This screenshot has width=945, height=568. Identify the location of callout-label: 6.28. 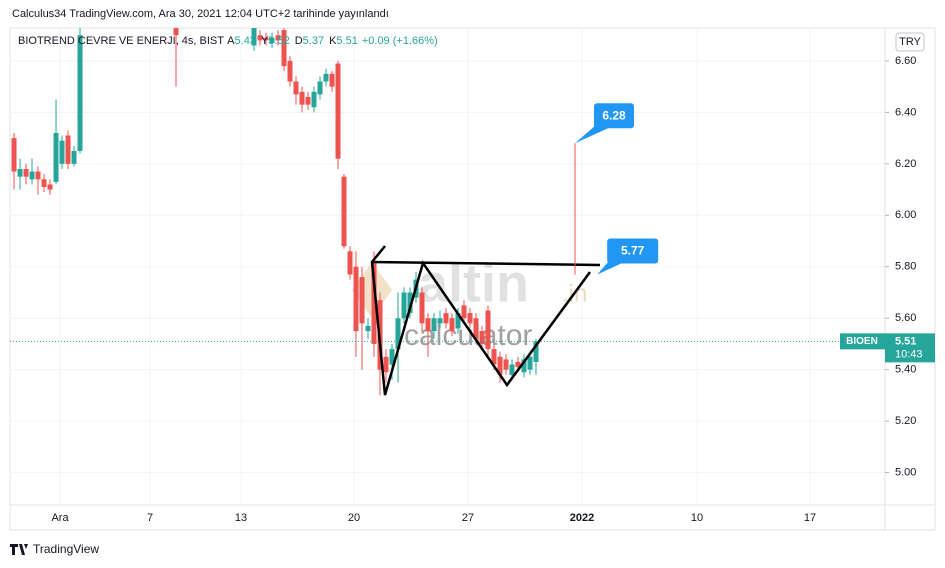
(614, 115).